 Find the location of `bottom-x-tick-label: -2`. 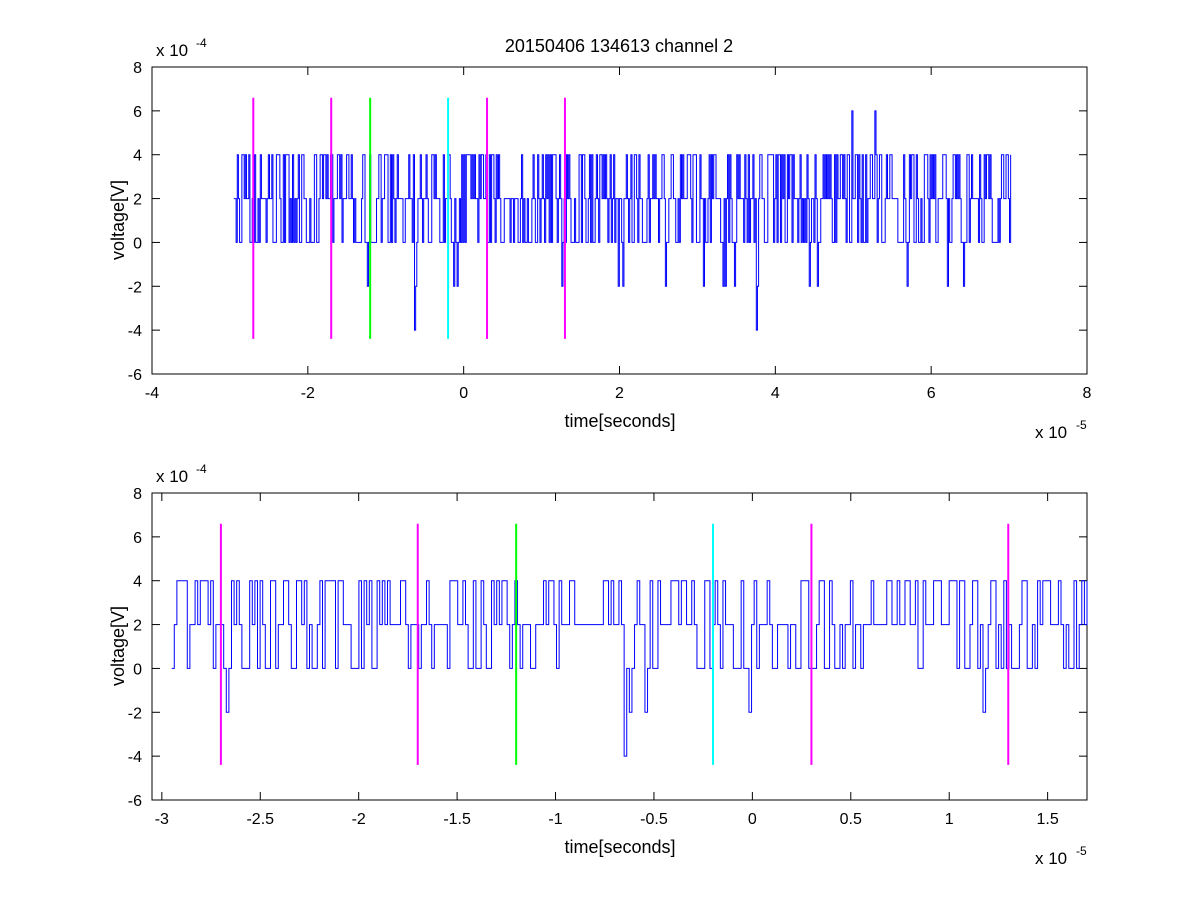

bottom-x-tick-label: -2 is located at coordinates (359, 819).